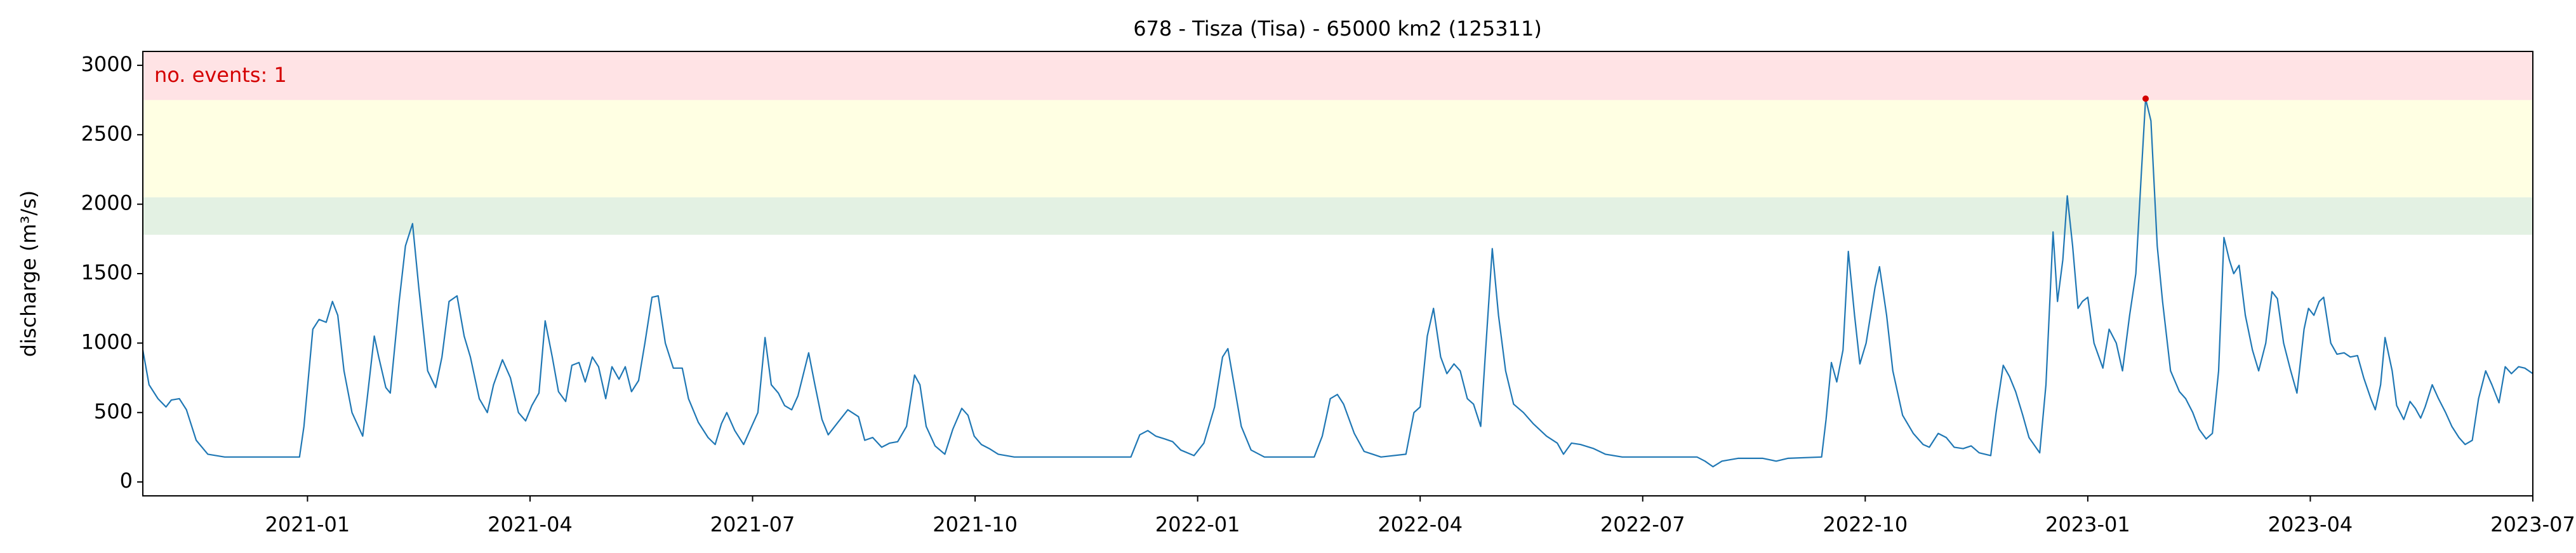 The width and height of the screenshot is (2576, 553). Describe the element at coordinates (113, 411) in the screenshot. I see `y-tick-label: 500` at that location.